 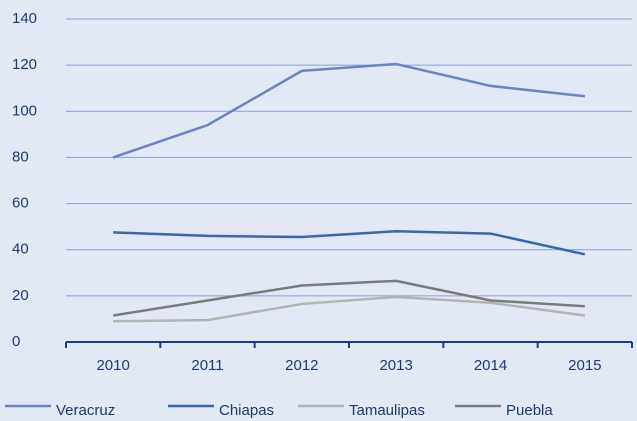 I want to click on y-tick-label: 120, so click(x=24, y=64).